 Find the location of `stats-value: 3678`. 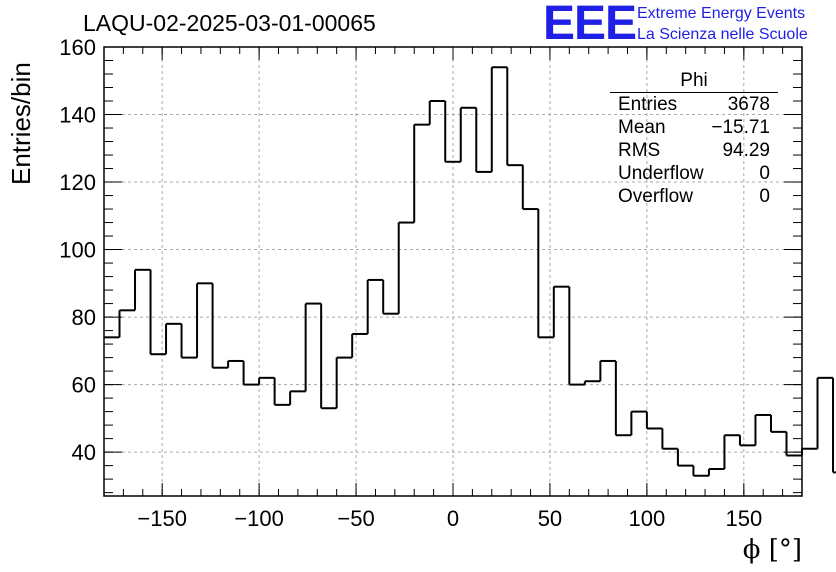

stats-value: 3678 is located at coordinates (748, 104).